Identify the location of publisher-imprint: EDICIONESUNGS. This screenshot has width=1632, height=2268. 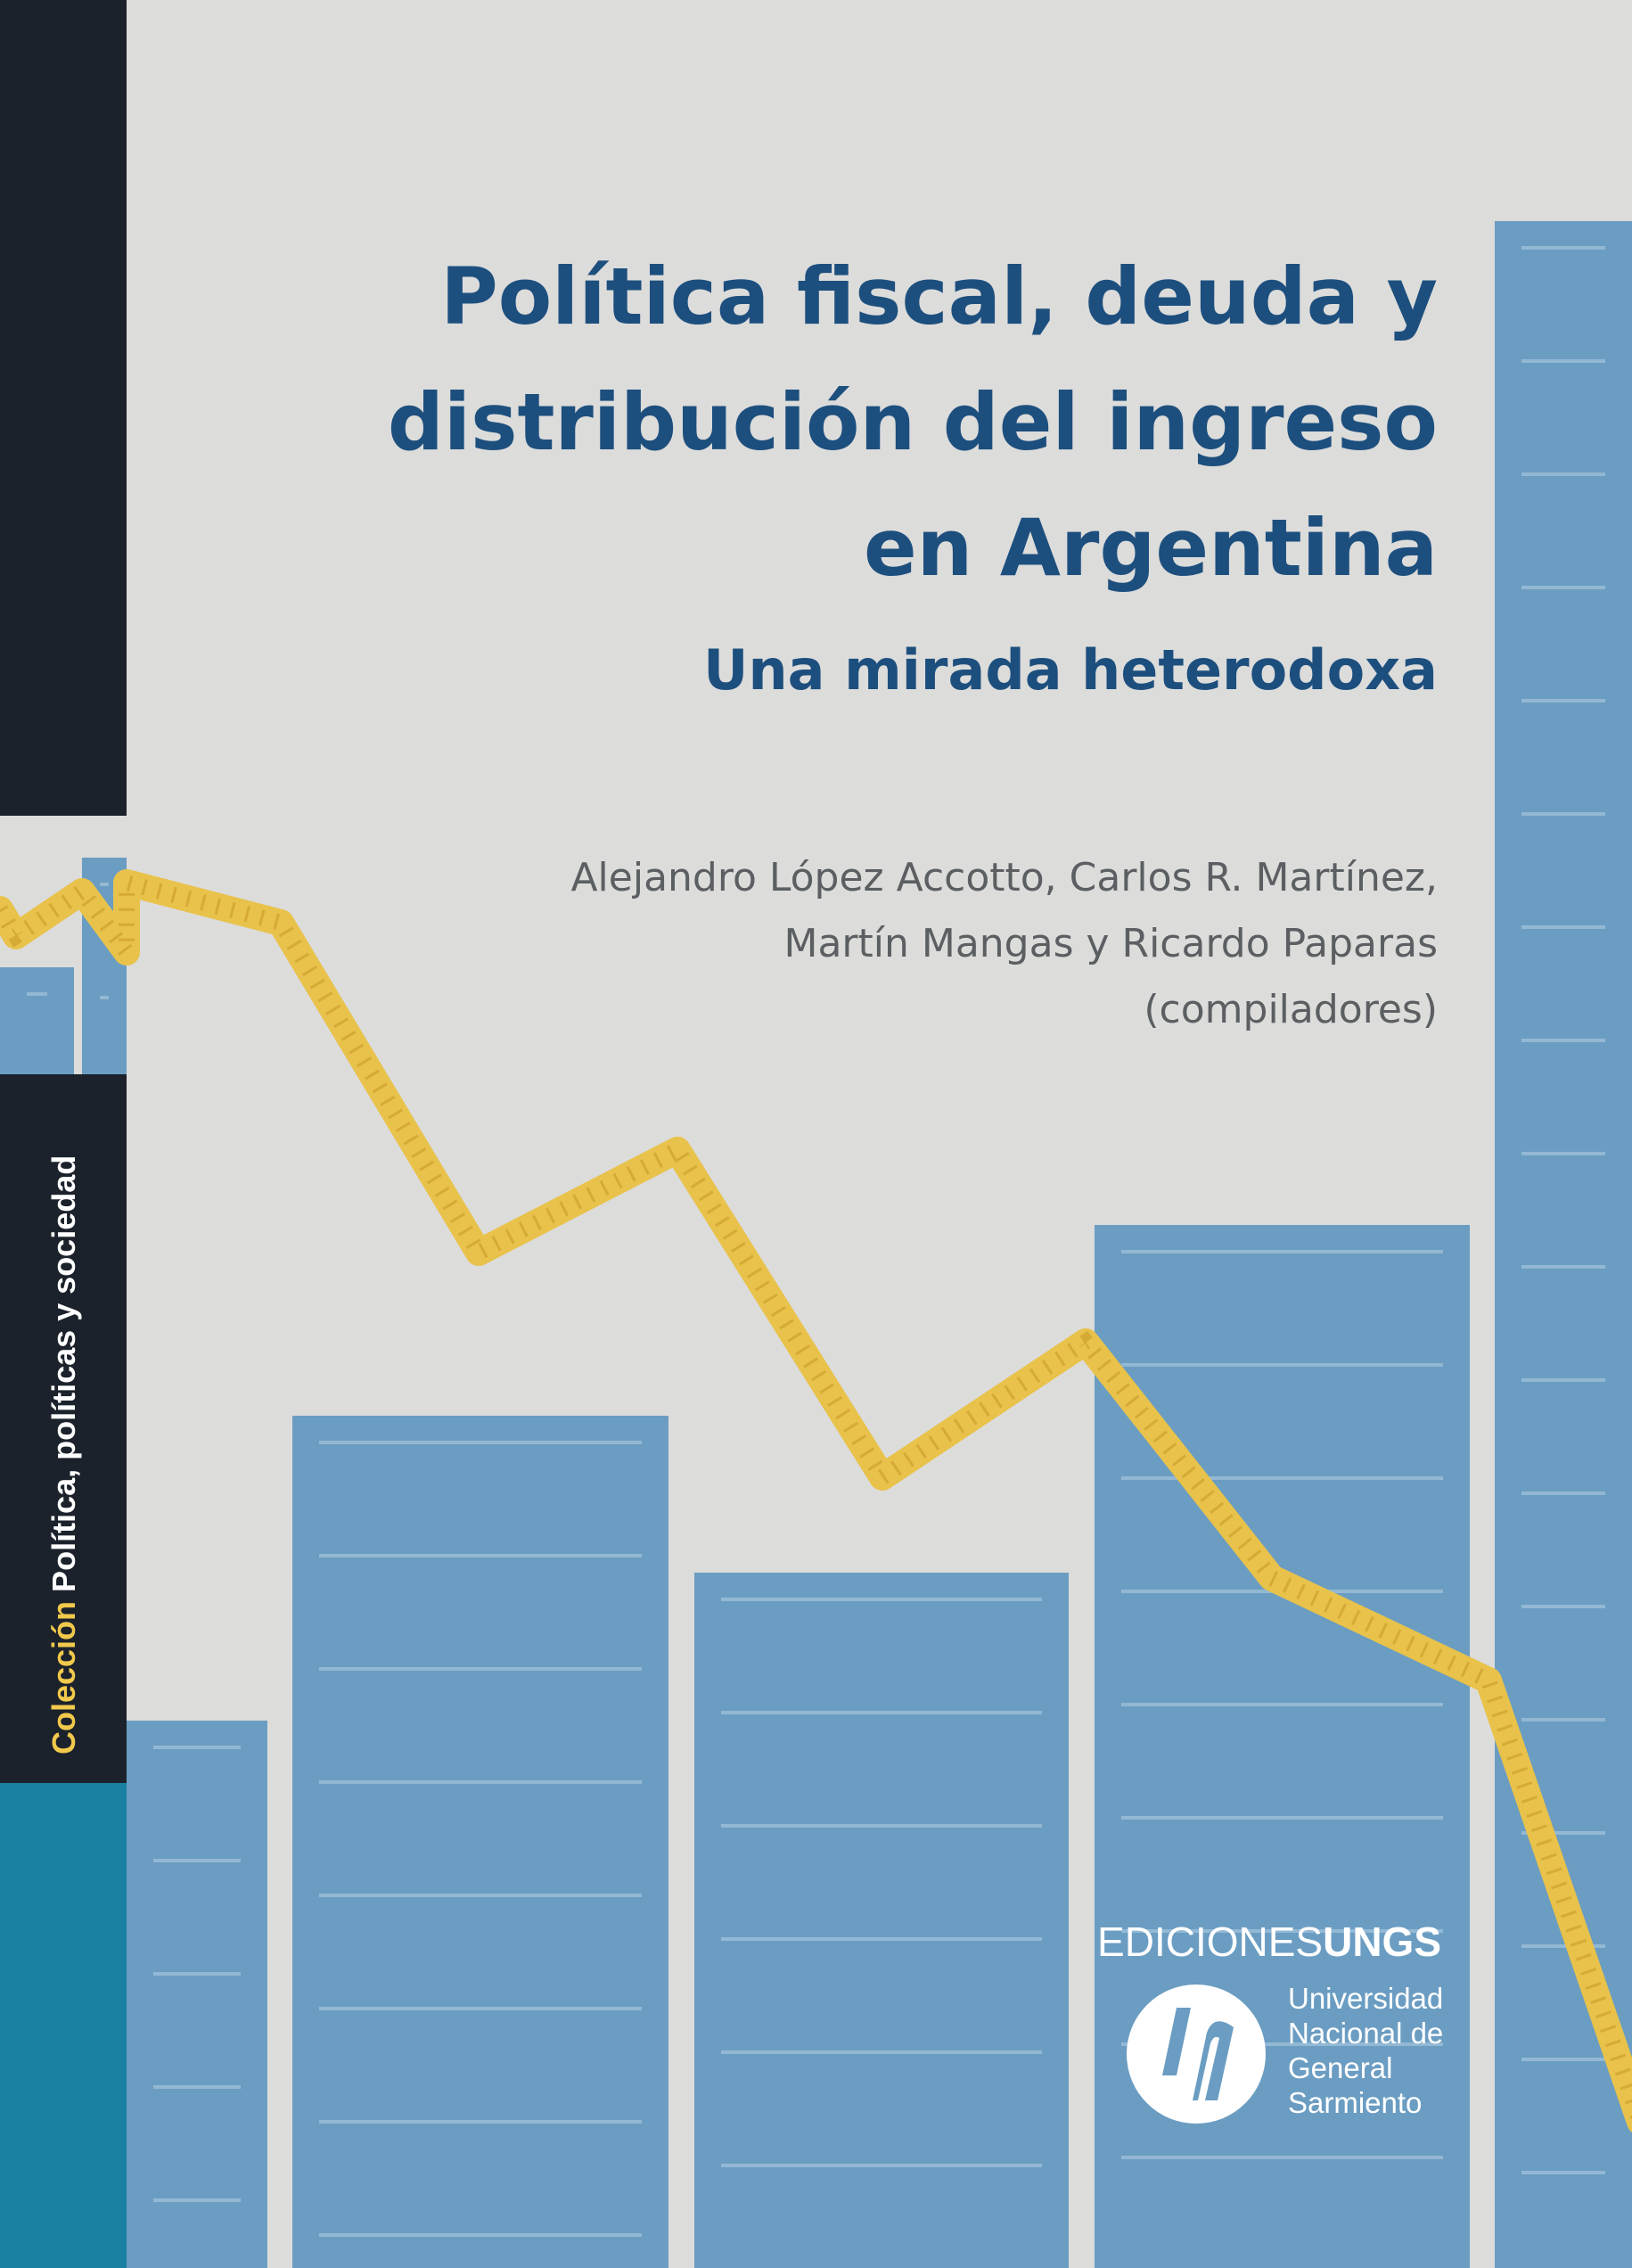
(1173, 1942).